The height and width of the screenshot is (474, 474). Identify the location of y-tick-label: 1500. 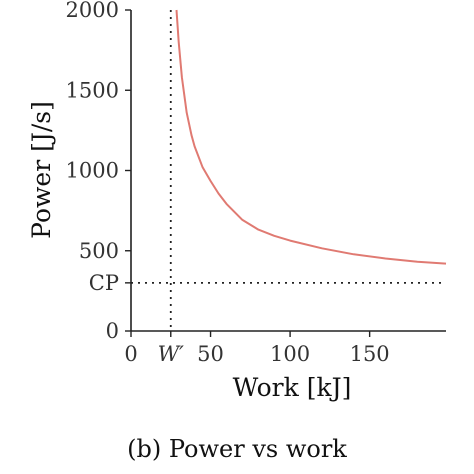
(92, 90).